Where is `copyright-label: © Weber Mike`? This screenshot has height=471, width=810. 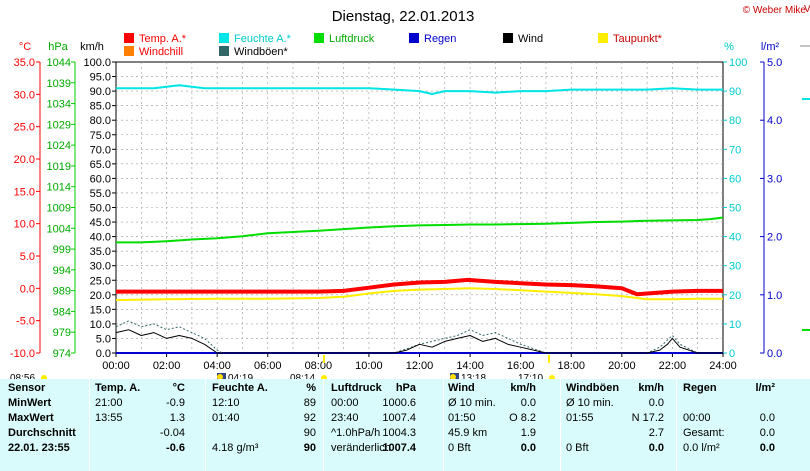
copyright-label: © Weber Mike is located at coordinates (775, 10).